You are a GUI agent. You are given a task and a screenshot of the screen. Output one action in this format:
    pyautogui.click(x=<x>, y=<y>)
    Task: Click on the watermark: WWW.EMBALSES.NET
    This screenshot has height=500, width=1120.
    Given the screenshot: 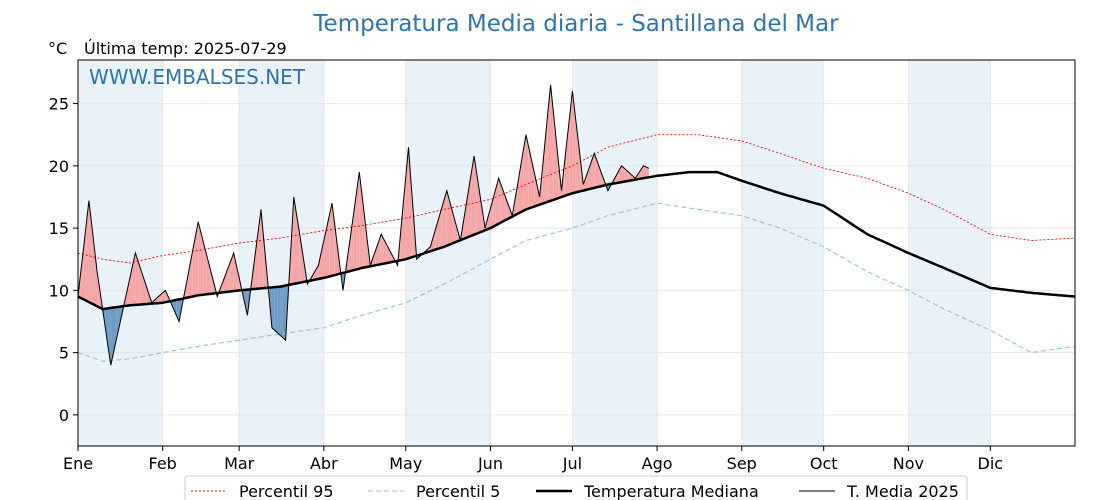 What is the action you would take?
    pyautogui.click(x=197, y=77)
    